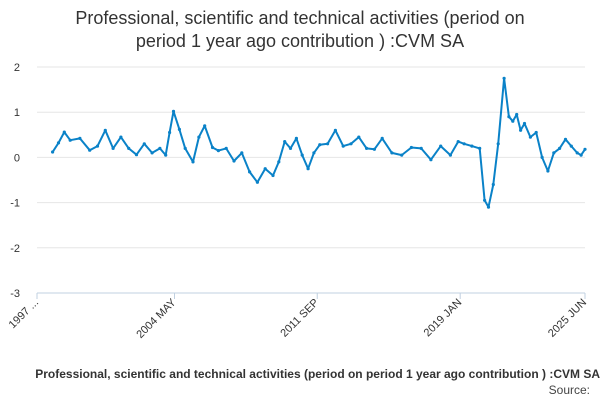 The image size is (600, 400). What do you see at coordinates (15, 249) in the screenshot?
I see `y-tick-label: -2` at bounding box center [15, 249].